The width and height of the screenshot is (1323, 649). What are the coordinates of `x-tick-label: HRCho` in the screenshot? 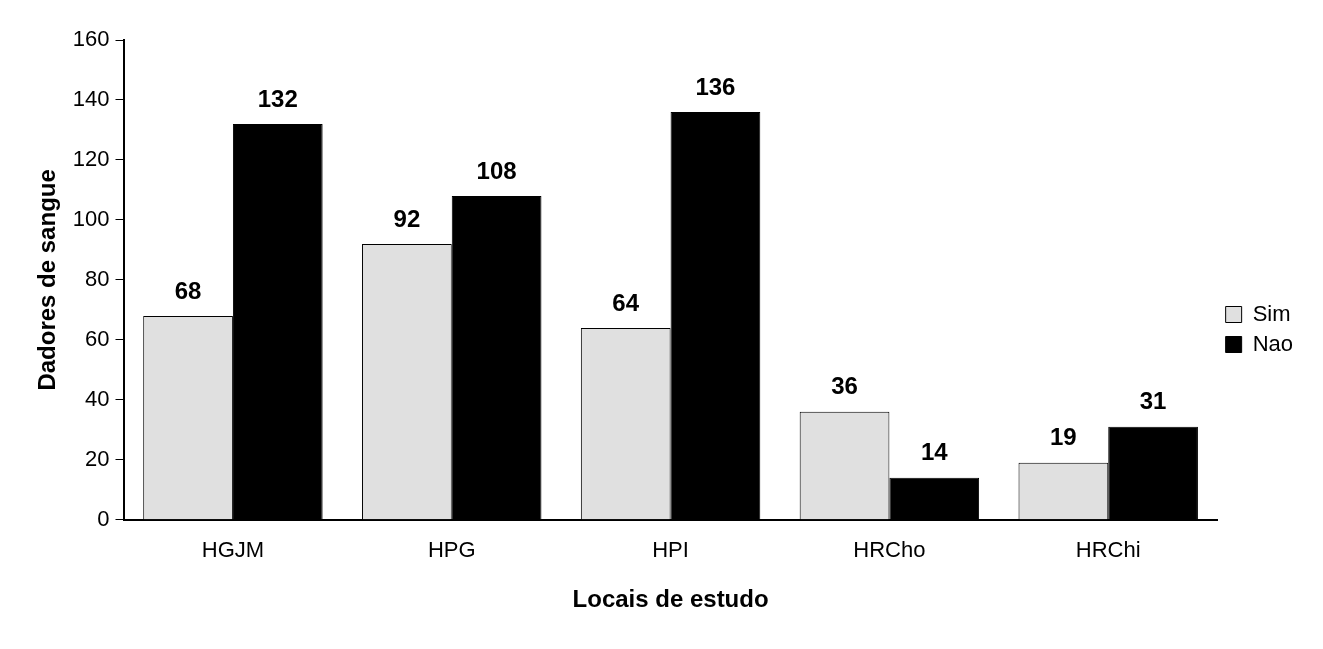 It's located at (889, 550).